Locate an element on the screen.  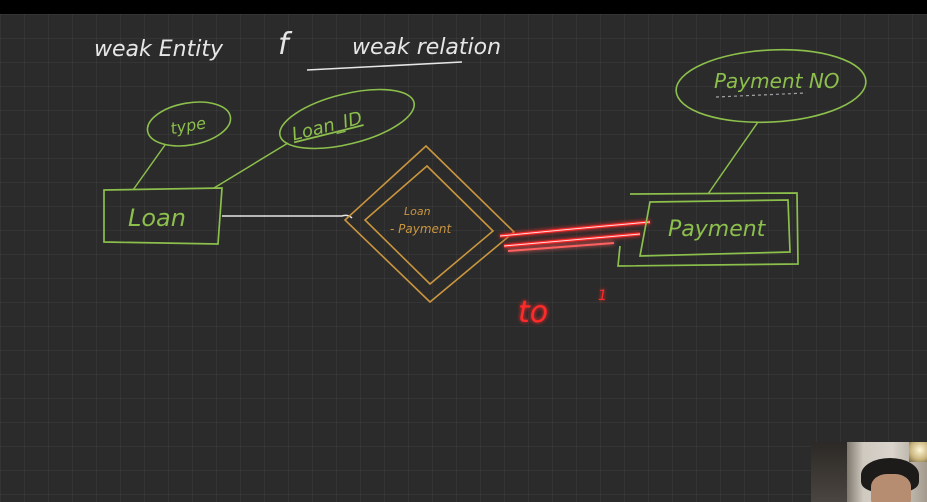
title-weak-entity: weak Entity is located at coordinates (159, 49).